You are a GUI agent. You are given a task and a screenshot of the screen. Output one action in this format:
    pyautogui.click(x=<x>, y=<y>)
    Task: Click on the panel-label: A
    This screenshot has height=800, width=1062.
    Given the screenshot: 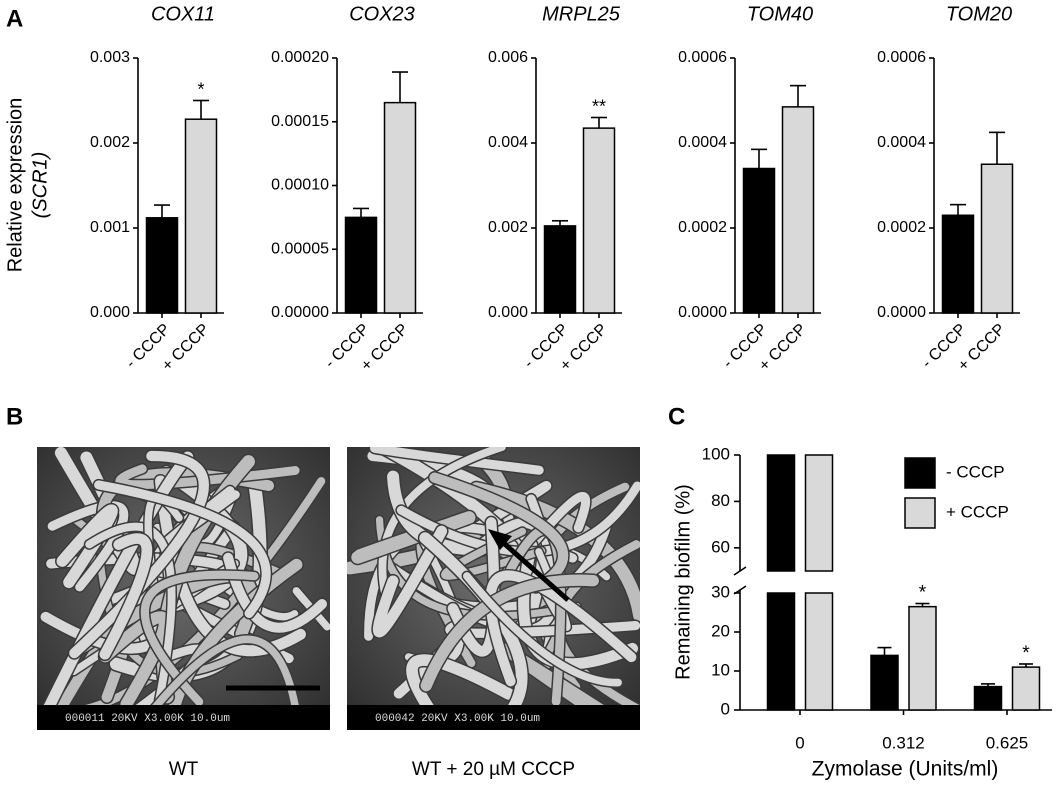 What is the action you would take?
    pyautogui.click(x=14, y=18)
    